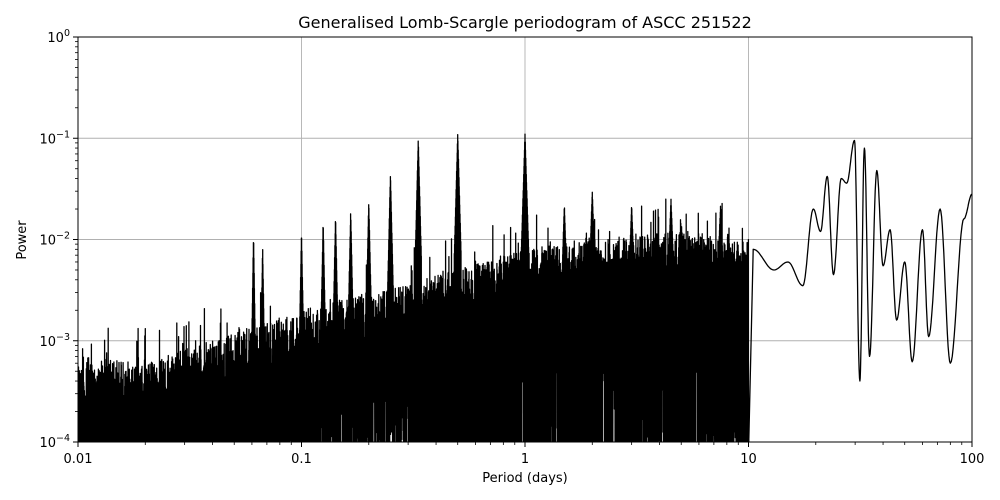 Image resolution: width=1000 pixels, height=500 pixels. I want to click on x-tick-label: 1, so click(525, 459).